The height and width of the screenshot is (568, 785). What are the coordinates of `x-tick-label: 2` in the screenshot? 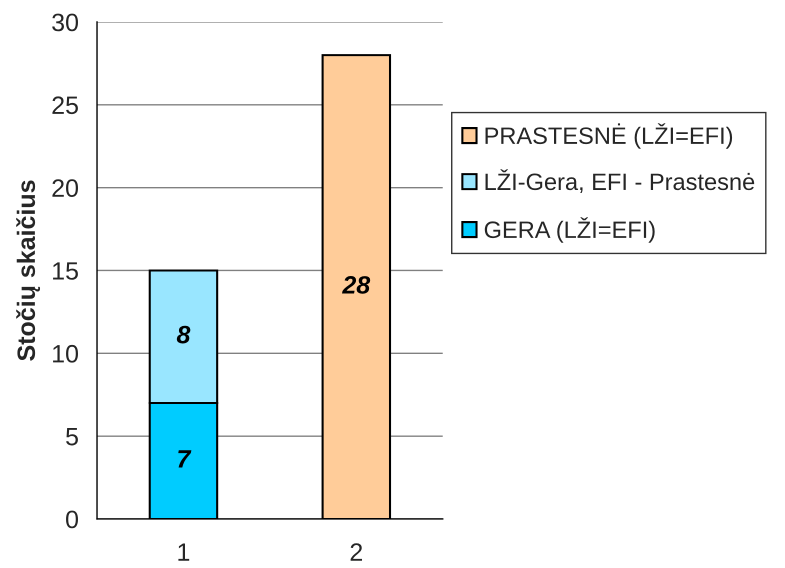 It's located at (356, 552).